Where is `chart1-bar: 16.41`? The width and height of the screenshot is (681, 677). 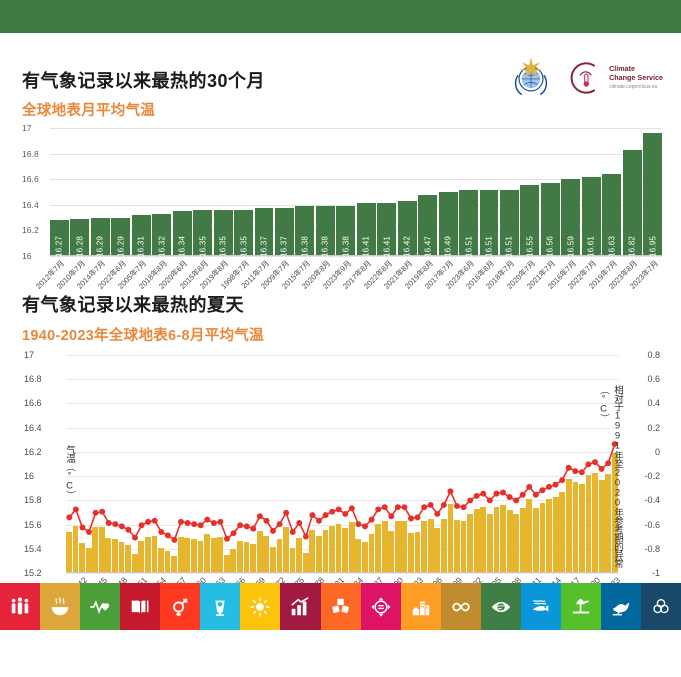
chart1-bar: 16.41 is located at coordinates (366, 229).